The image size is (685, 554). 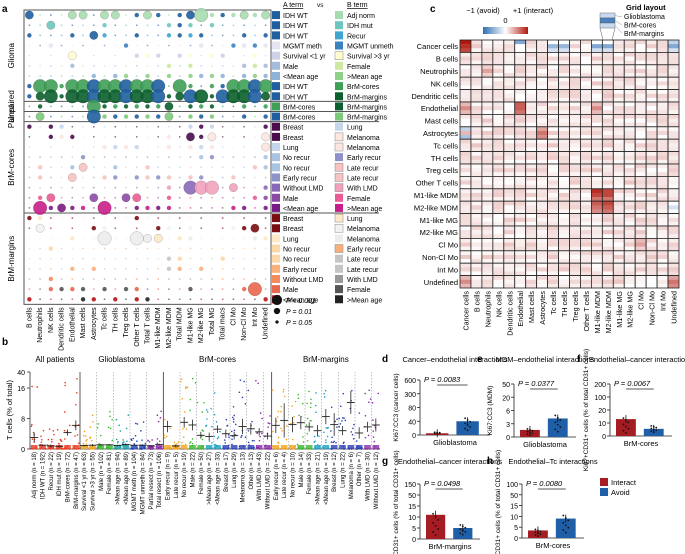 I want to click on b-term-label: Lung, so click(x=355, y=219).